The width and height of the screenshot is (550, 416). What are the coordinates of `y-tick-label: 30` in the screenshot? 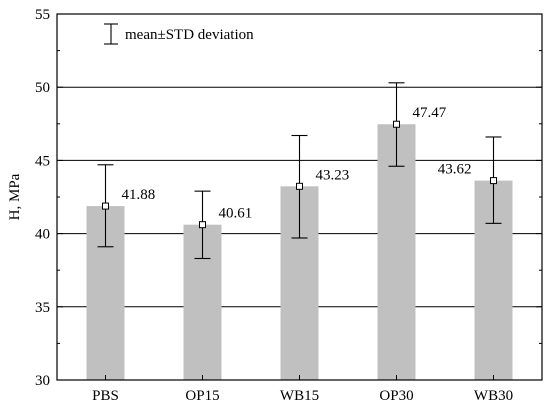 It's located at (42, 381).